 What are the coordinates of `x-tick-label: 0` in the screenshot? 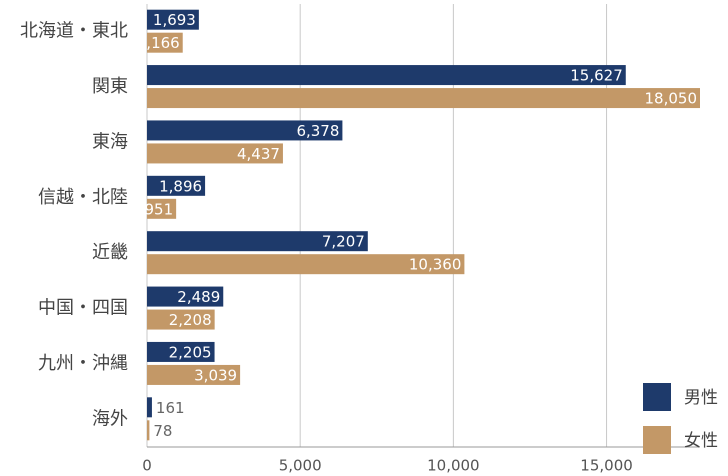 It's located at (147, 466).